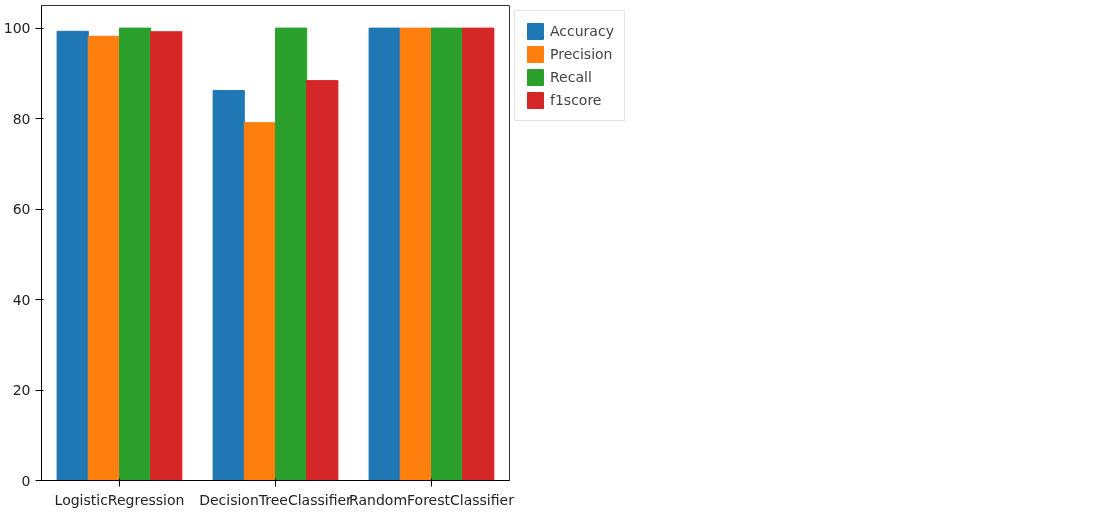  Describe the element at coordinates (21, 299) in the screenshot. I see `y-tick-label: 40` at that location.